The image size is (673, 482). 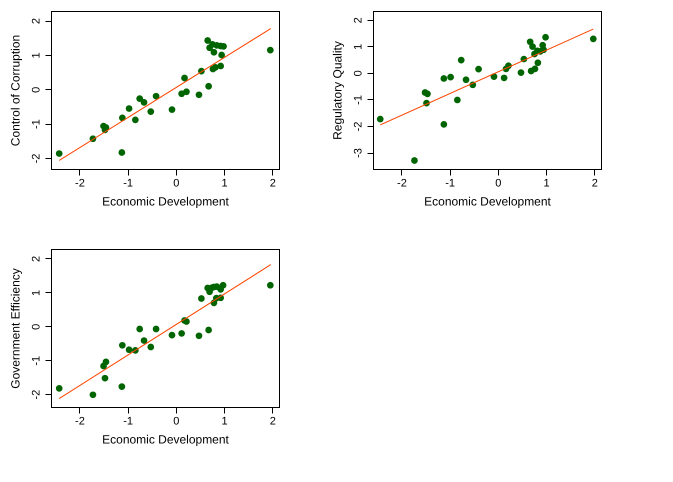 What do you see at coordinates (358, 153) in the screenshot?
I see `y-tick-label: -3` at bounding box center [358, 153].